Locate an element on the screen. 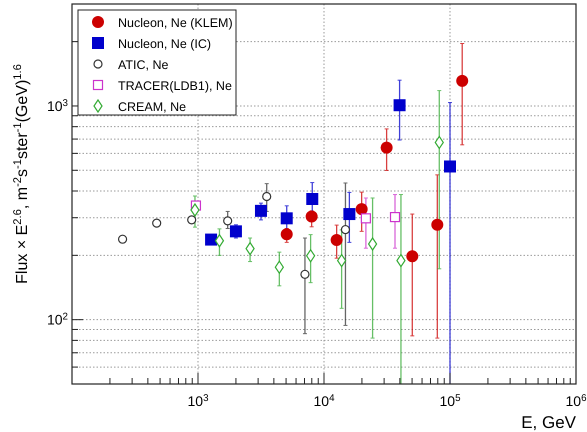 The height and width of the screenshot is (432, 587). legend-label: ATIC, Ne is located at coordinates (143, 65).